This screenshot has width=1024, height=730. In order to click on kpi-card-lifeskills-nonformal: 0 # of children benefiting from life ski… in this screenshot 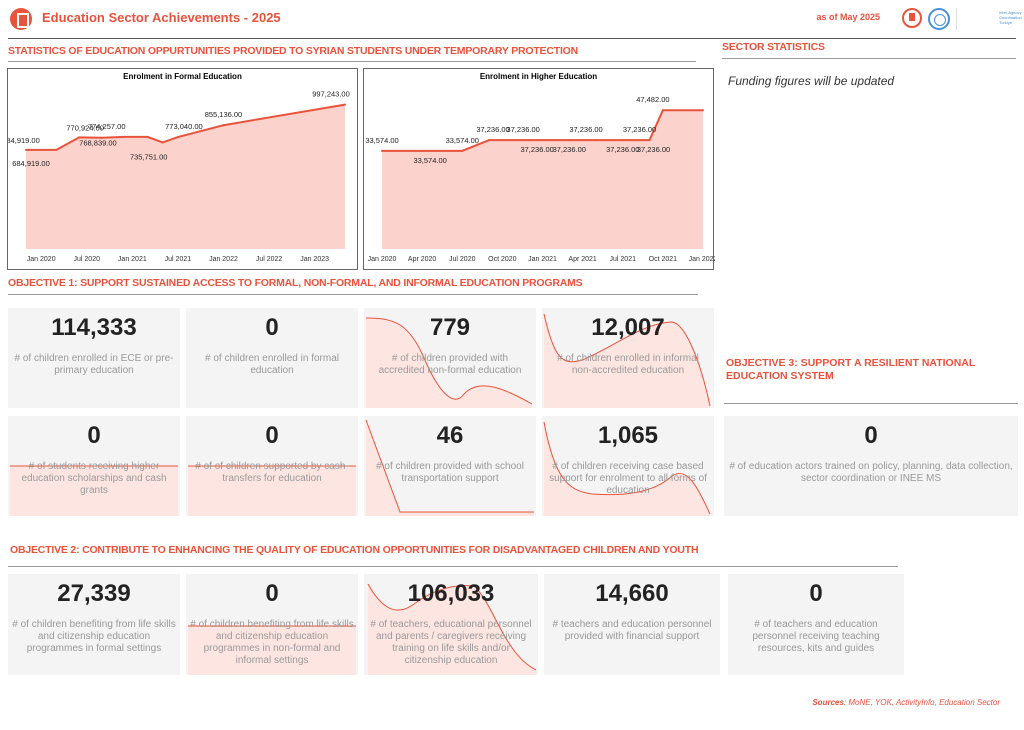, I will do `click(272, 624)`.